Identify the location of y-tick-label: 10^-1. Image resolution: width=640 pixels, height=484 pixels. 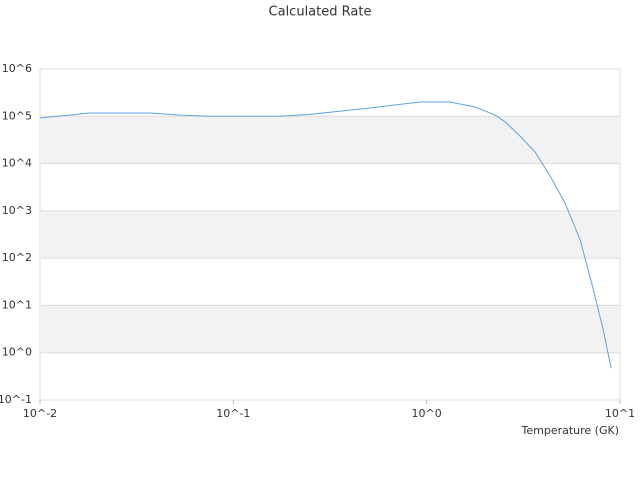
(16, 399).